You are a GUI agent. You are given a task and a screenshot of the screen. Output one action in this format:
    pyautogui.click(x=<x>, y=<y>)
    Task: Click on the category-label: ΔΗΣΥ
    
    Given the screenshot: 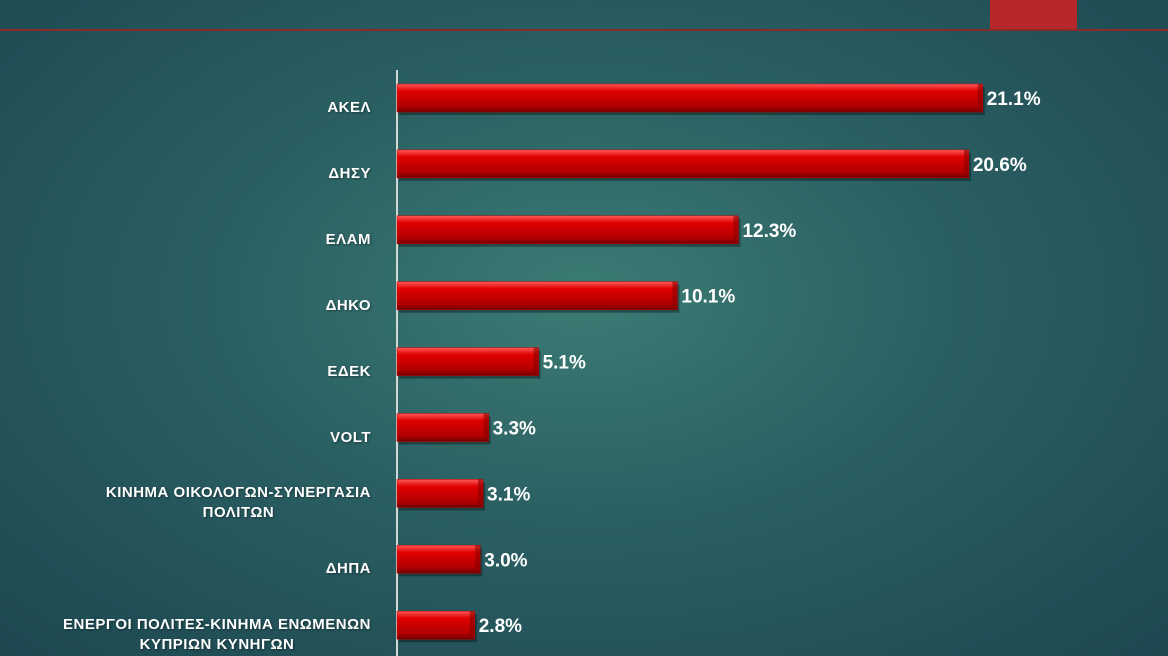 What is the action you would take?
    pyautogui.click(x=349, y=173)
    